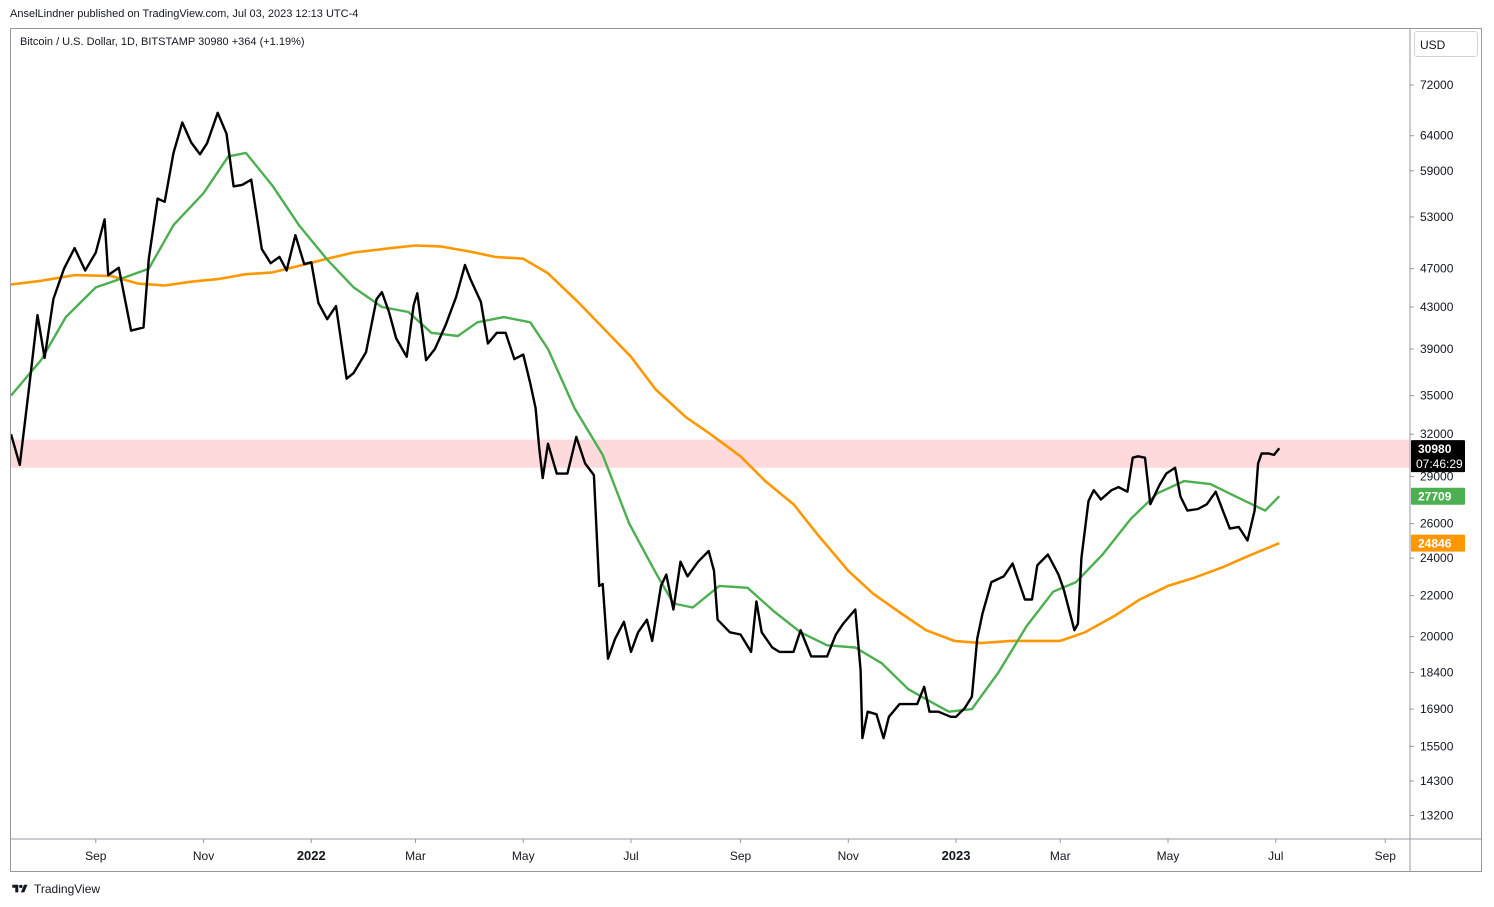 This screenshot has height=907, width=1494. Describe the element at coordinates (1437, 637) in the screenshot. I see `y-tick-label: 20000` at that location.